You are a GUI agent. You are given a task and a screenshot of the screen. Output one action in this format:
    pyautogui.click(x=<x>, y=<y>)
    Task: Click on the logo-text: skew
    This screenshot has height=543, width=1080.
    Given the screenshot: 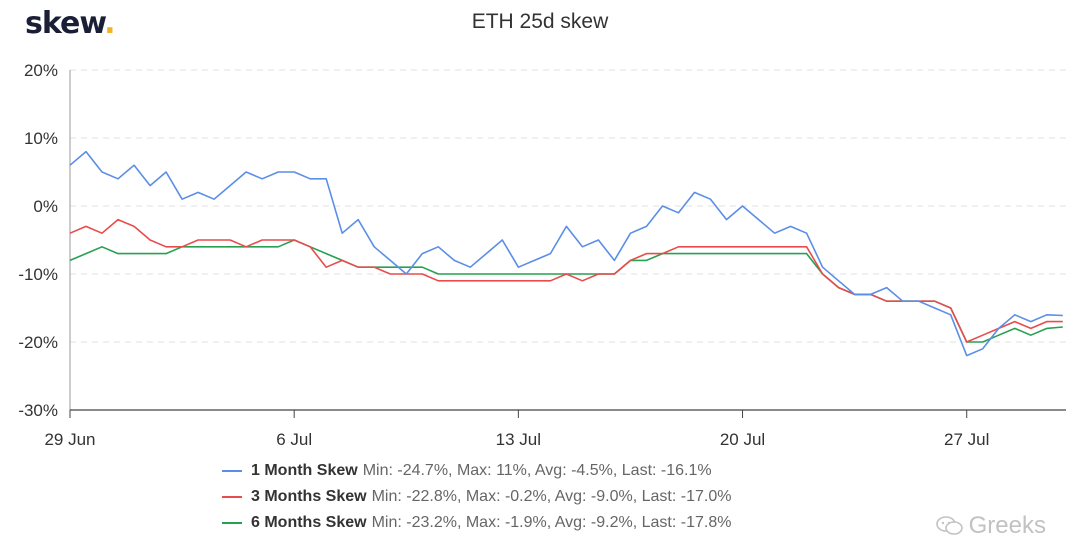 What is the action you would take?
    pyautogui.click(x=65, y=23)
    